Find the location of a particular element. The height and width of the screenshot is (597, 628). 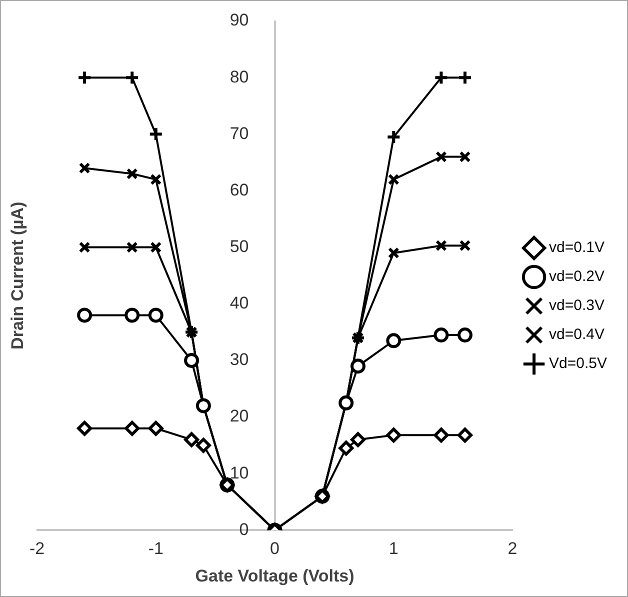

y-tick-label: 30 is located at coordinates (239, 360).